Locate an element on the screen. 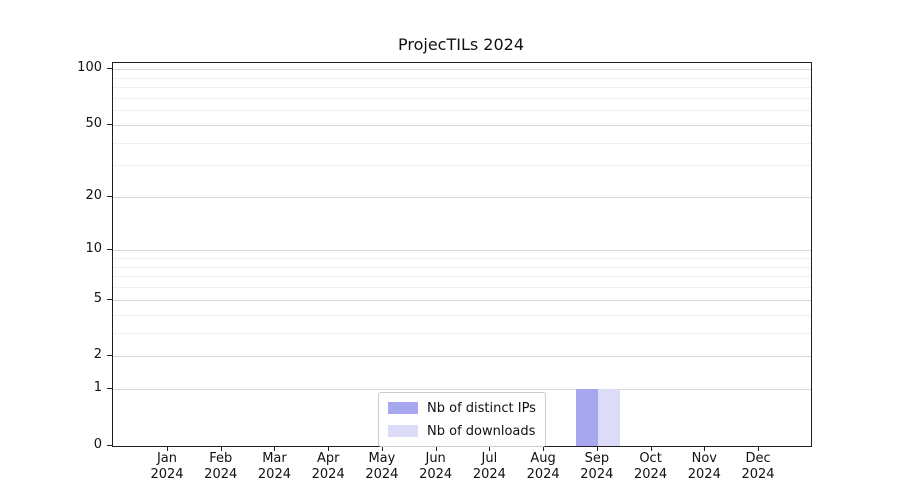  x-tick-mar is located at coordinates (275, 448).